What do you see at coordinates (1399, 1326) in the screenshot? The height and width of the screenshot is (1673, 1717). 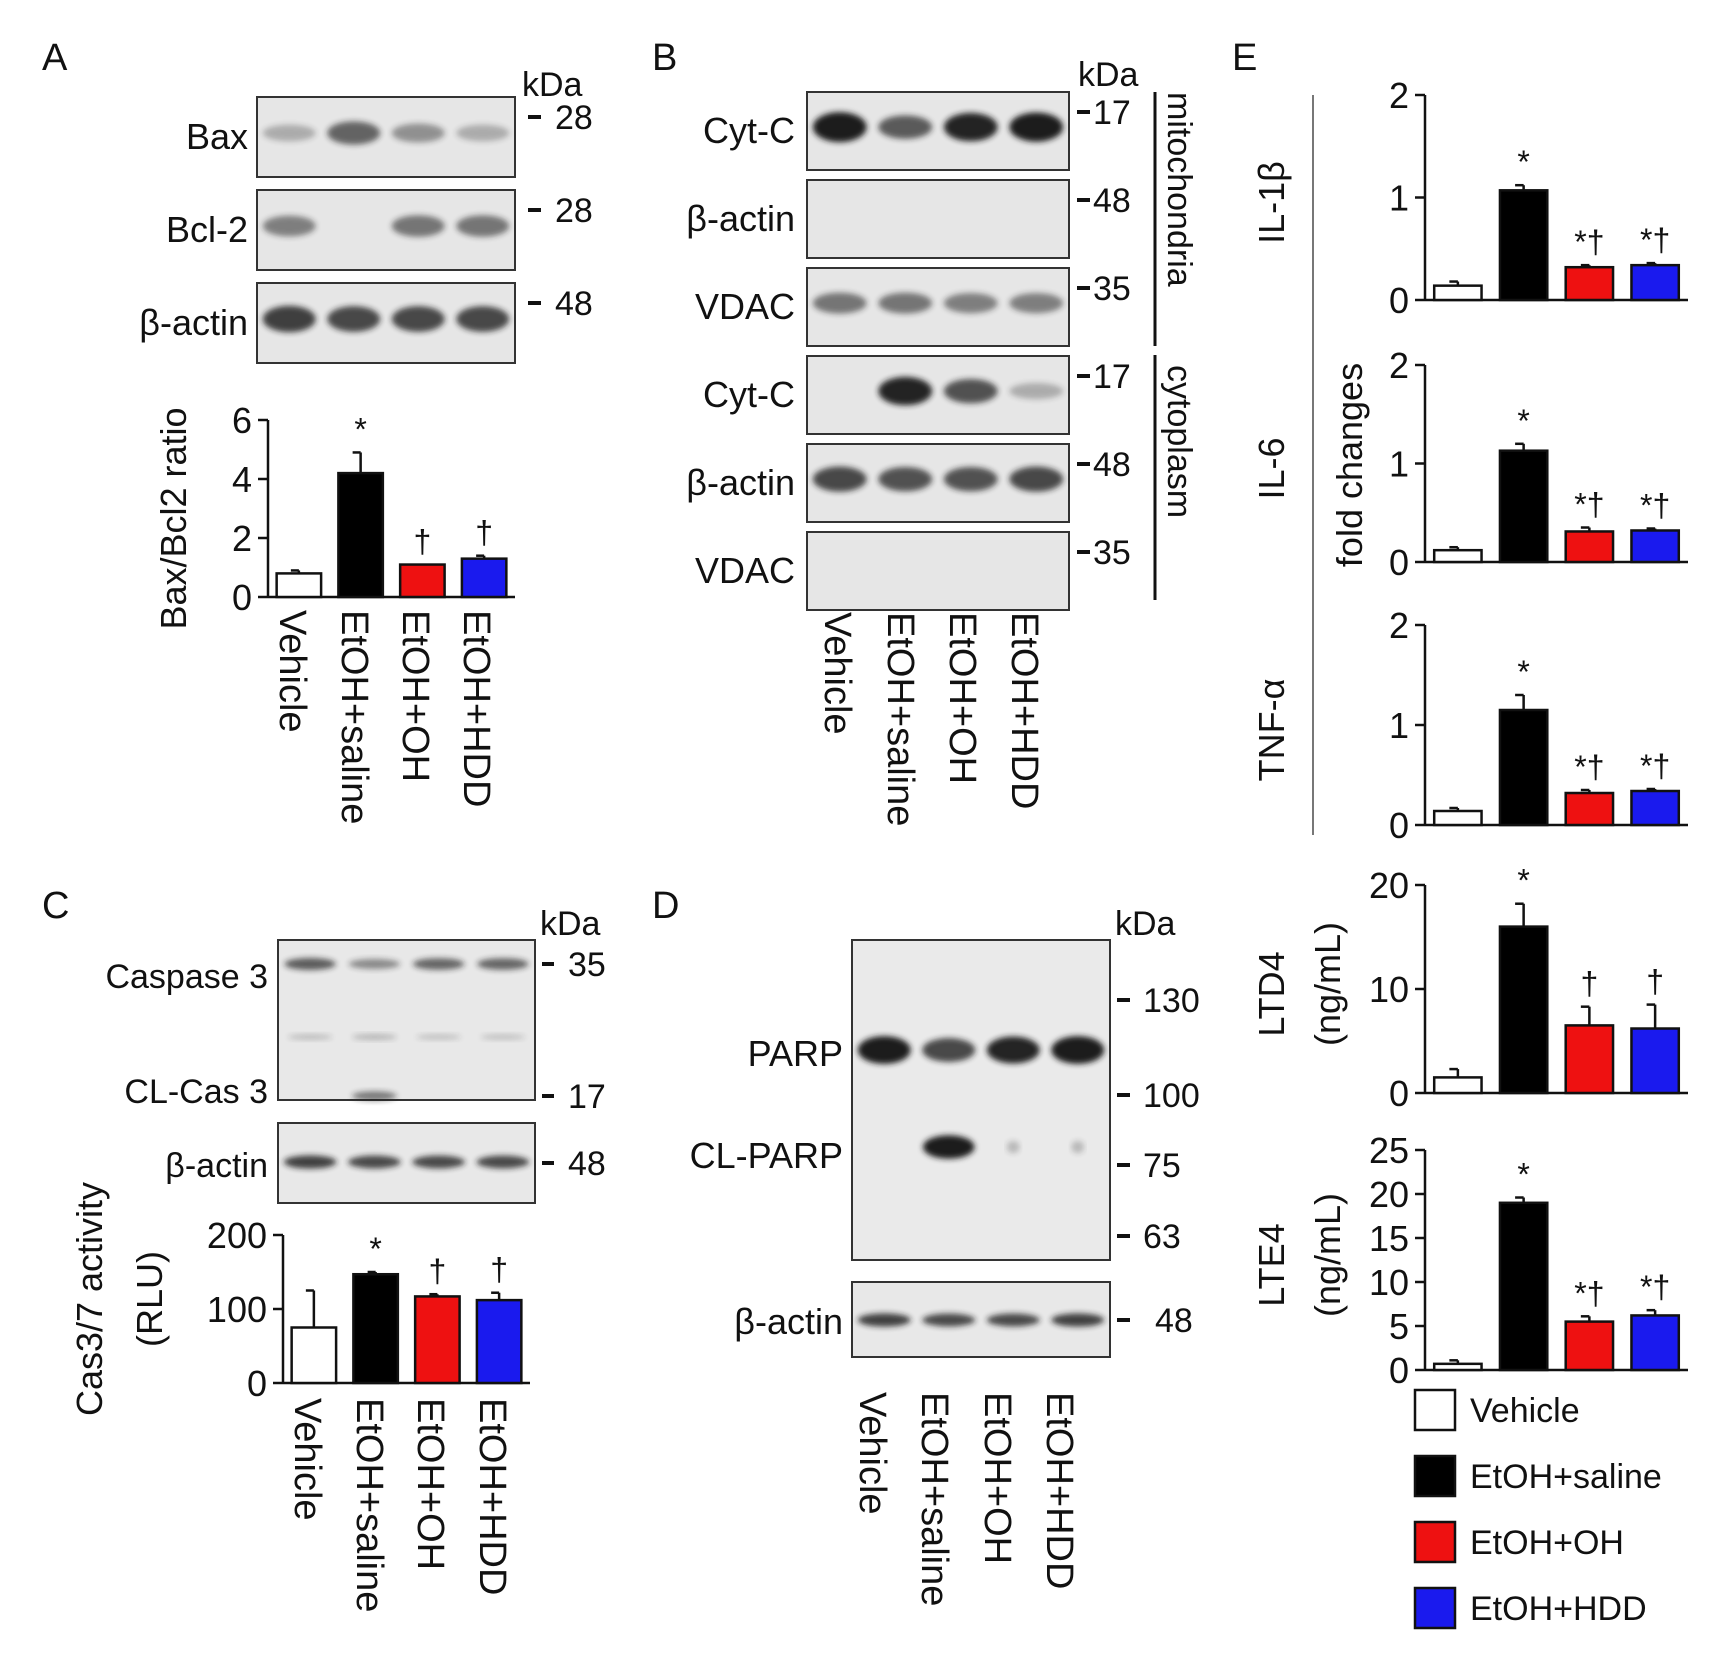 I see `y-tick-label: 5` at bounding box center [1399, 1326].